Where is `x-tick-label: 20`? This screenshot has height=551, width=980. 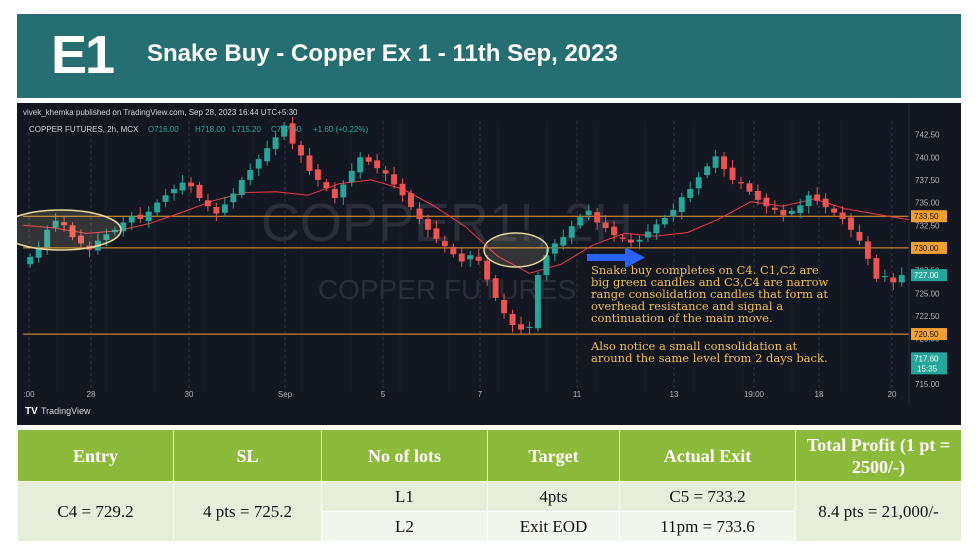
x-tick-label: 20 is located at coordinates (892, 394).